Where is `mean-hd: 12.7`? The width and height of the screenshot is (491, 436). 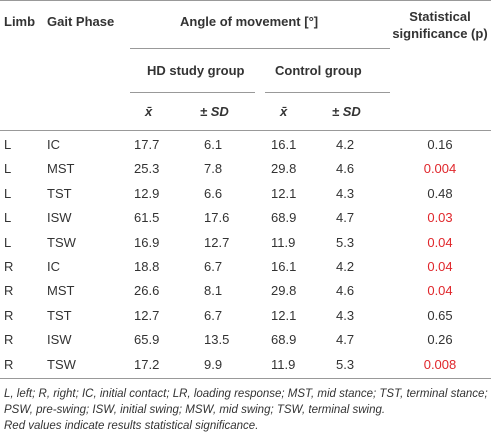 mean-hd: 12.7 is located at coordinates (147, 315).